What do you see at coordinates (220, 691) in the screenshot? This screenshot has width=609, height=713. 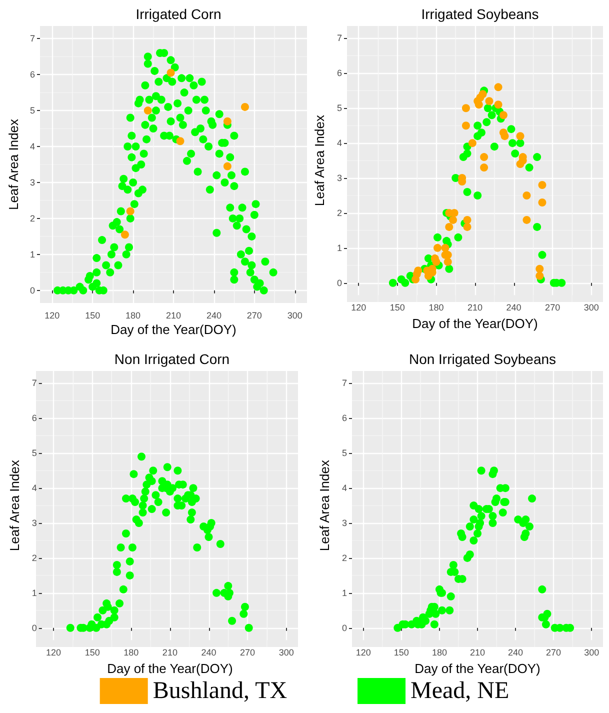 I see `legend-label: Bushland, TX` at bounding box center [220, 691].